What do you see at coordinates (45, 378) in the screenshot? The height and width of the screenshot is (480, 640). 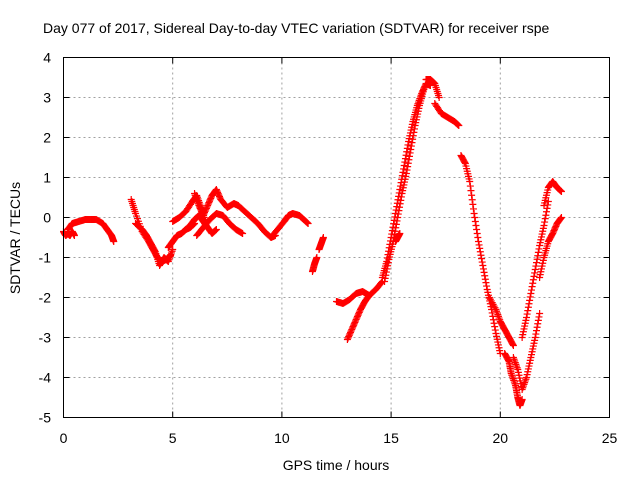 I see `y-tick-label: -4` at bounding box center [45, 378].